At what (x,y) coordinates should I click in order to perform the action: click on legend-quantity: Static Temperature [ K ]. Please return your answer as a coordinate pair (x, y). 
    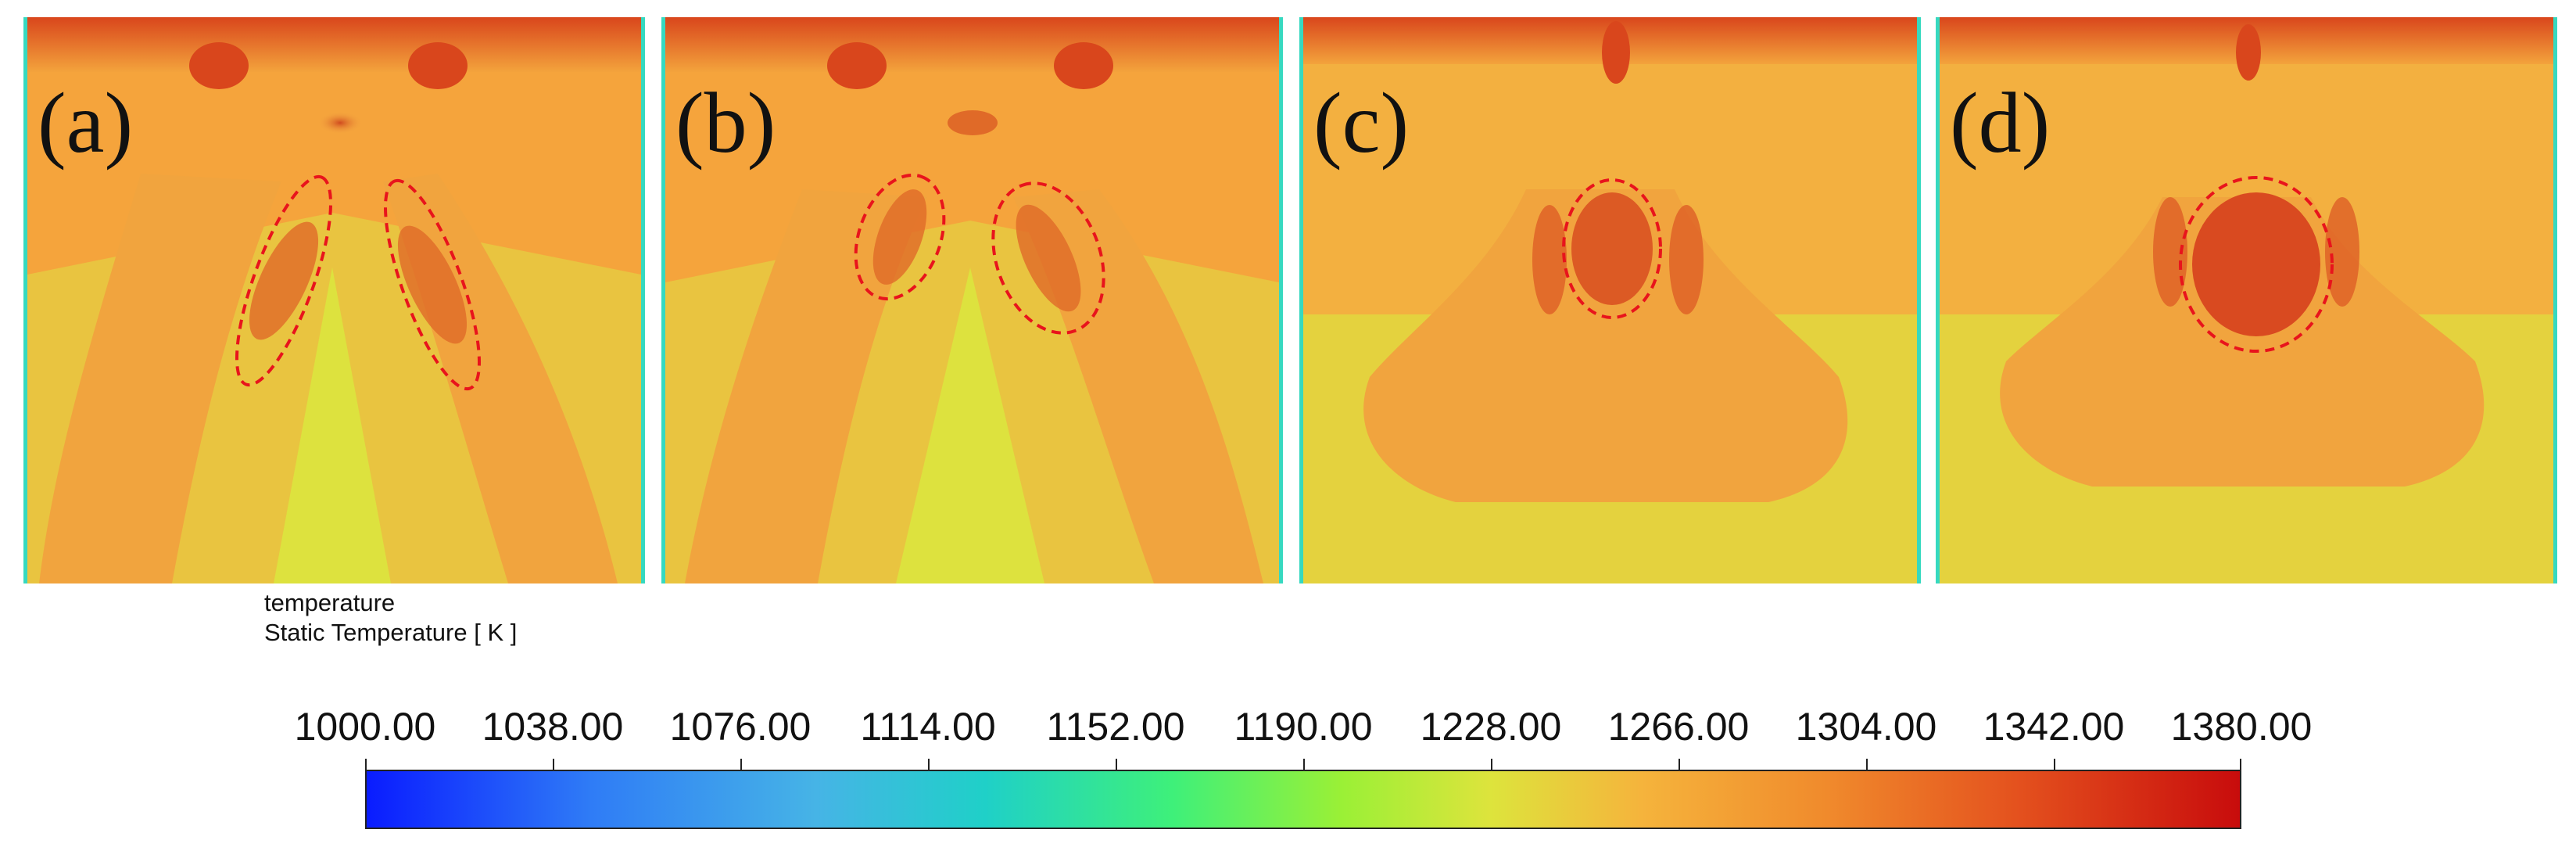
    Looking at the image, I should click on (391, 632).